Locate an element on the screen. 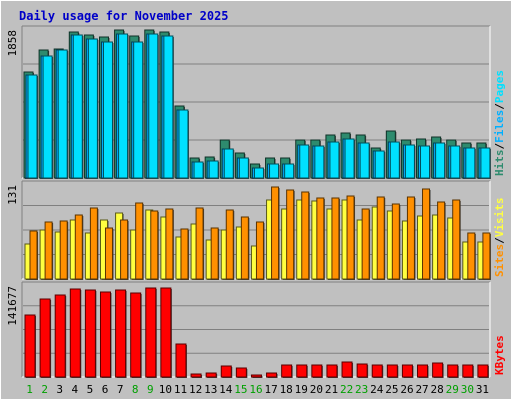  legend-item-files: Files is located at coordinates (499, 126).